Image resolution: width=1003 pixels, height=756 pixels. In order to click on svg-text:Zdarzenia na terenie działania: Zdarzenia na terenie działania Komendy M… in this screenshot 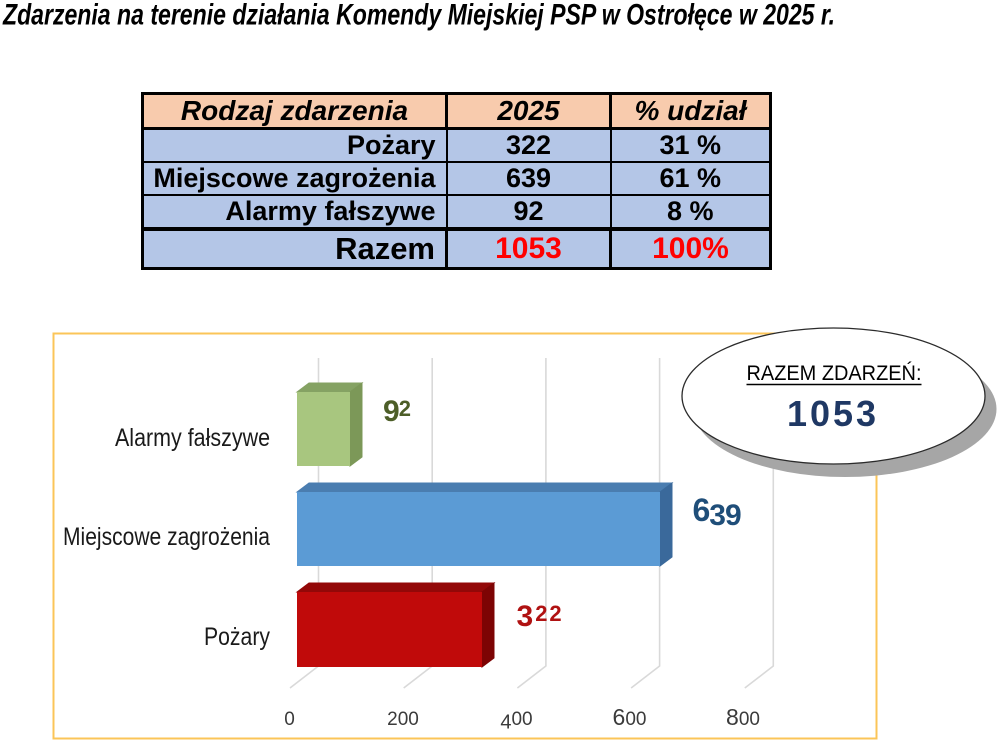, I will do `click(418, 16)`.